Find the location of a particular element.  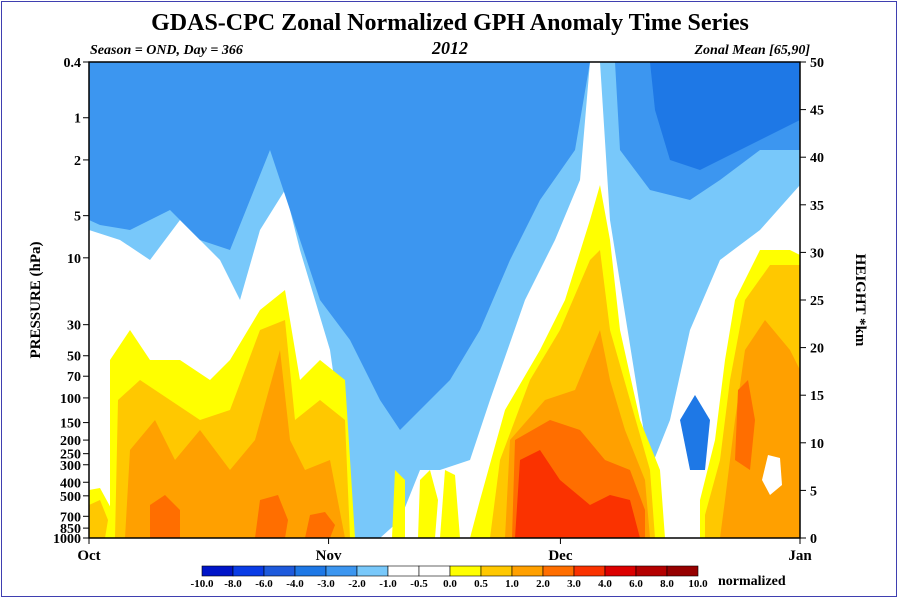

region-white-right-core is located at coordinates (772, 475).